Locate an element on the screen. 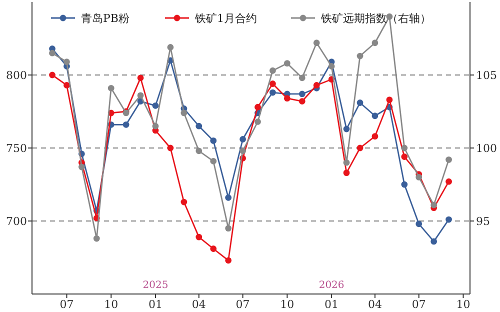 This screenshot has width=500, height=312. y2-tick-label: 100 is located at coordinates (486, 148).